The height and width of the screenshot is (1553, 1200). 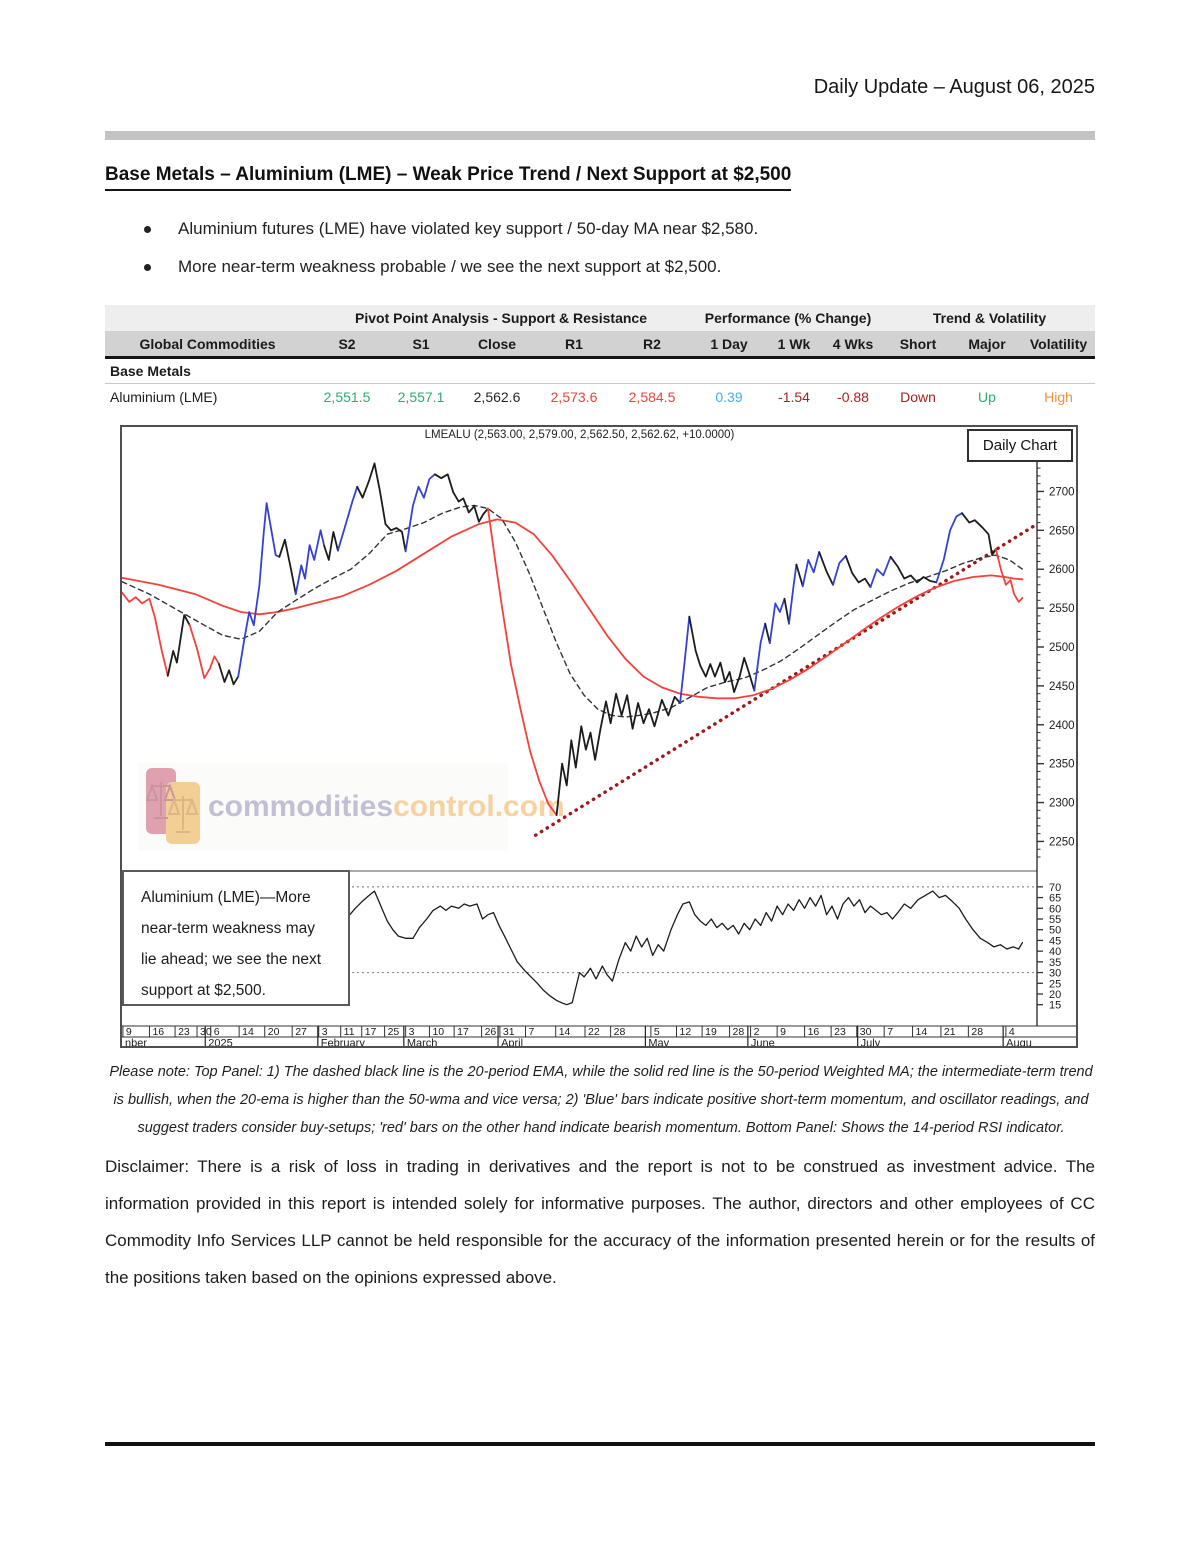 What do you see at coordinates (422, 1042) in the screenshot?
I see `x-month-label-3: March` at bounding box center [422, 1042].